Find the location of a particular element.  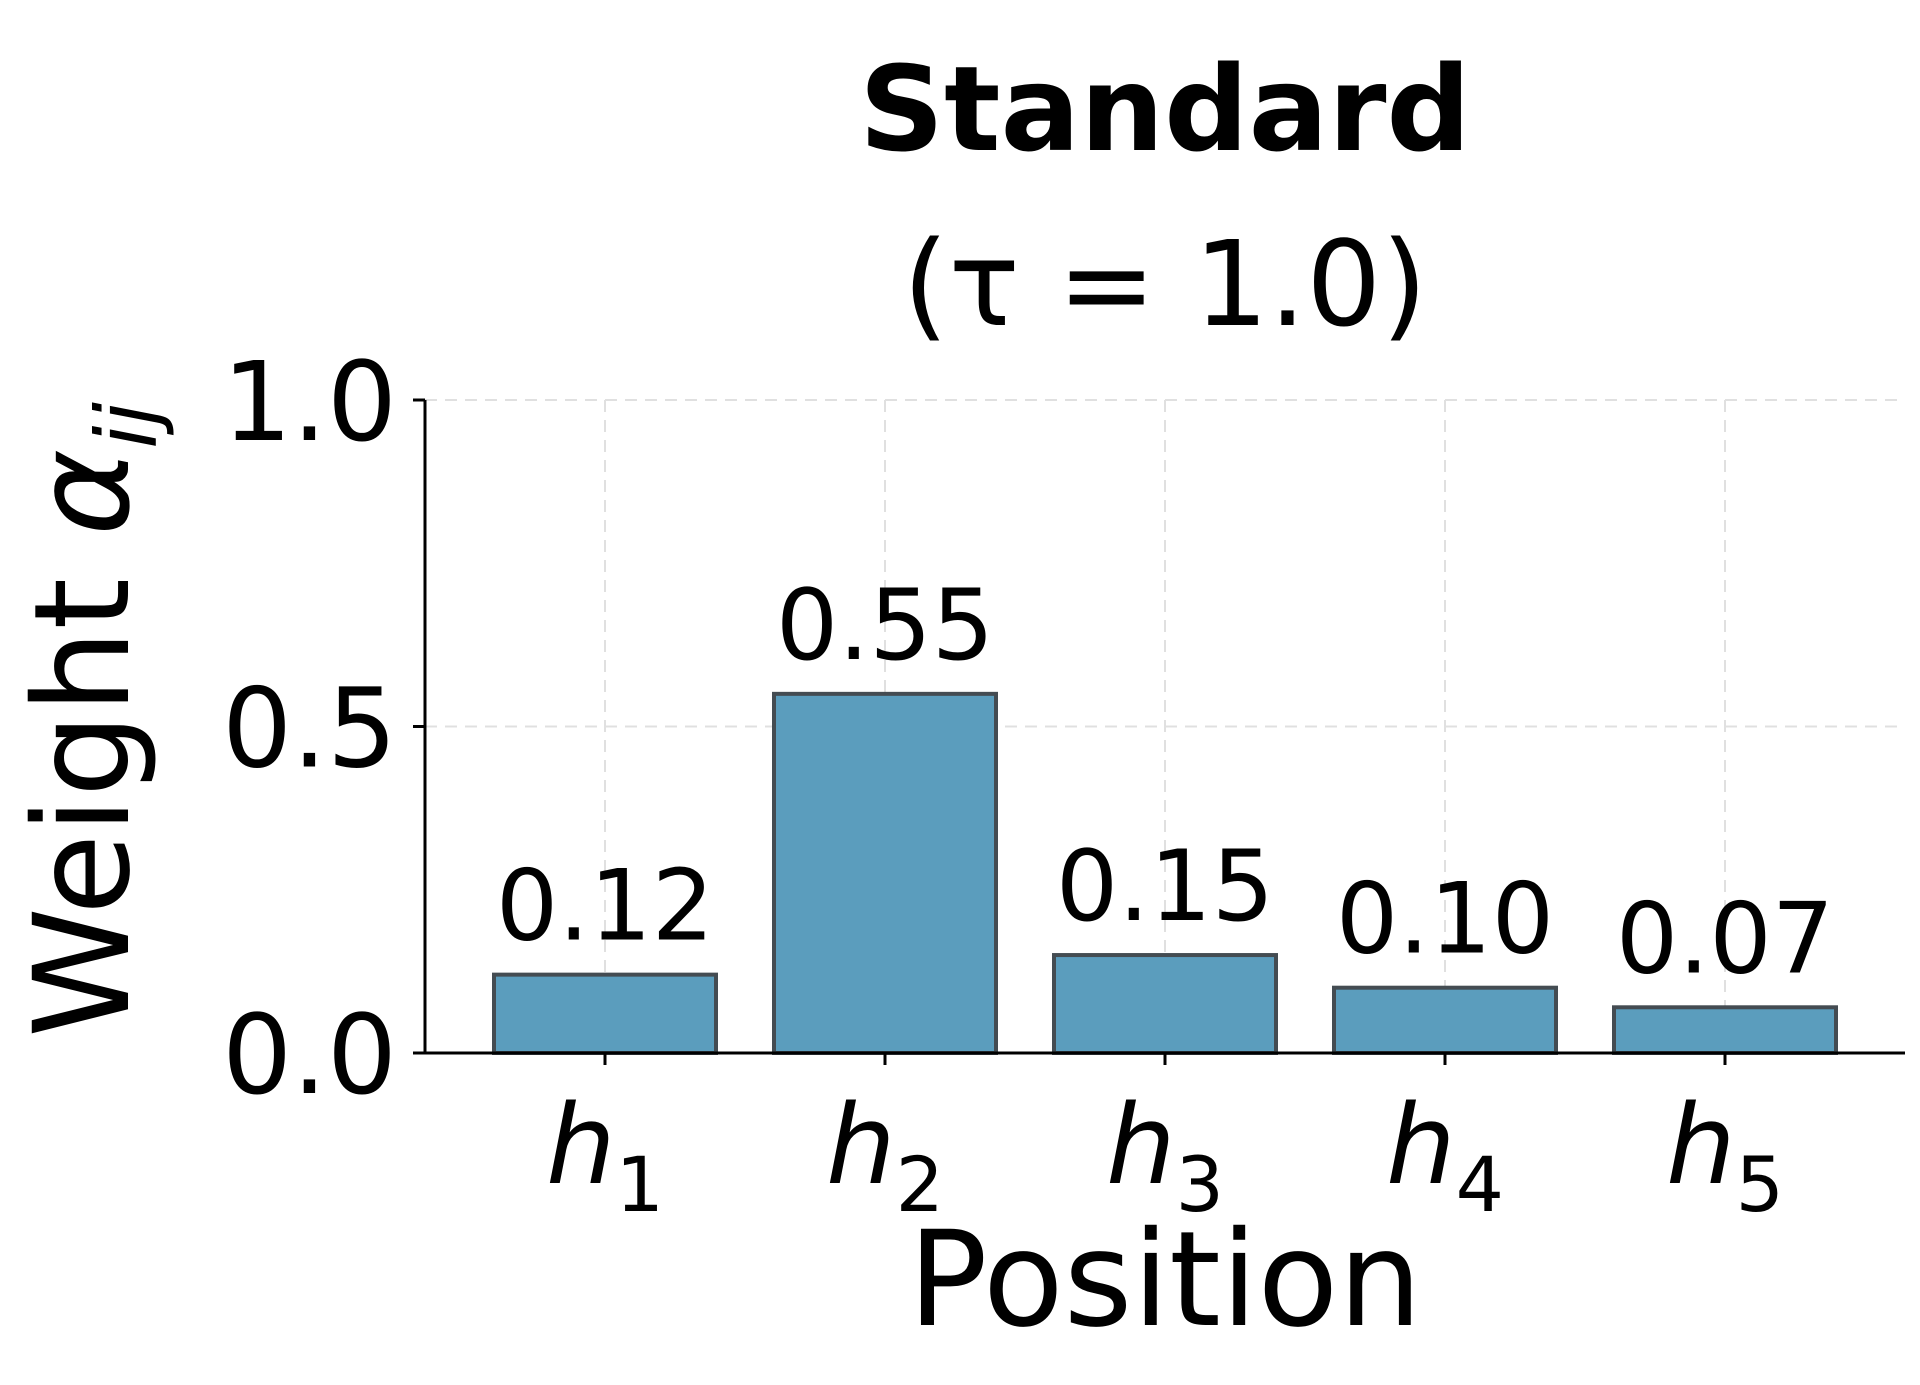

data-label: 0.10 is located at coordinates (1445, 920).